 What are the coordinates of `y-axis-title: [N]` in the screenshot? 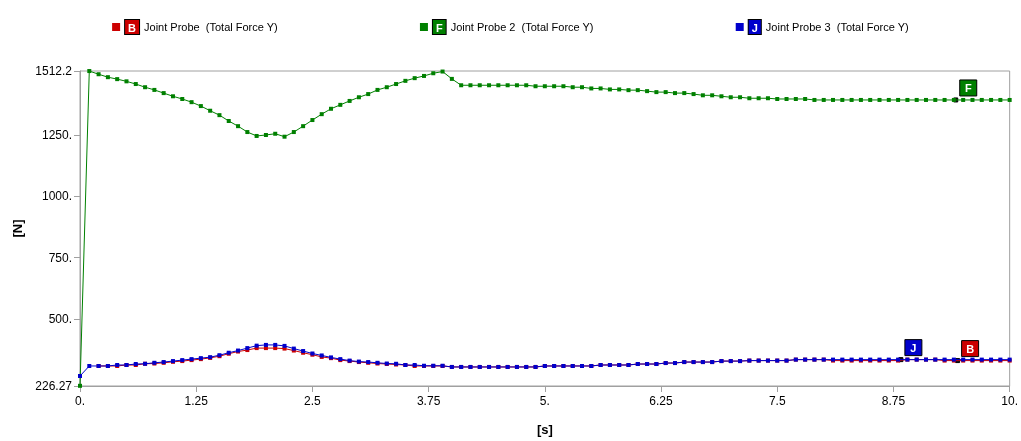 It's located at (18, 228).